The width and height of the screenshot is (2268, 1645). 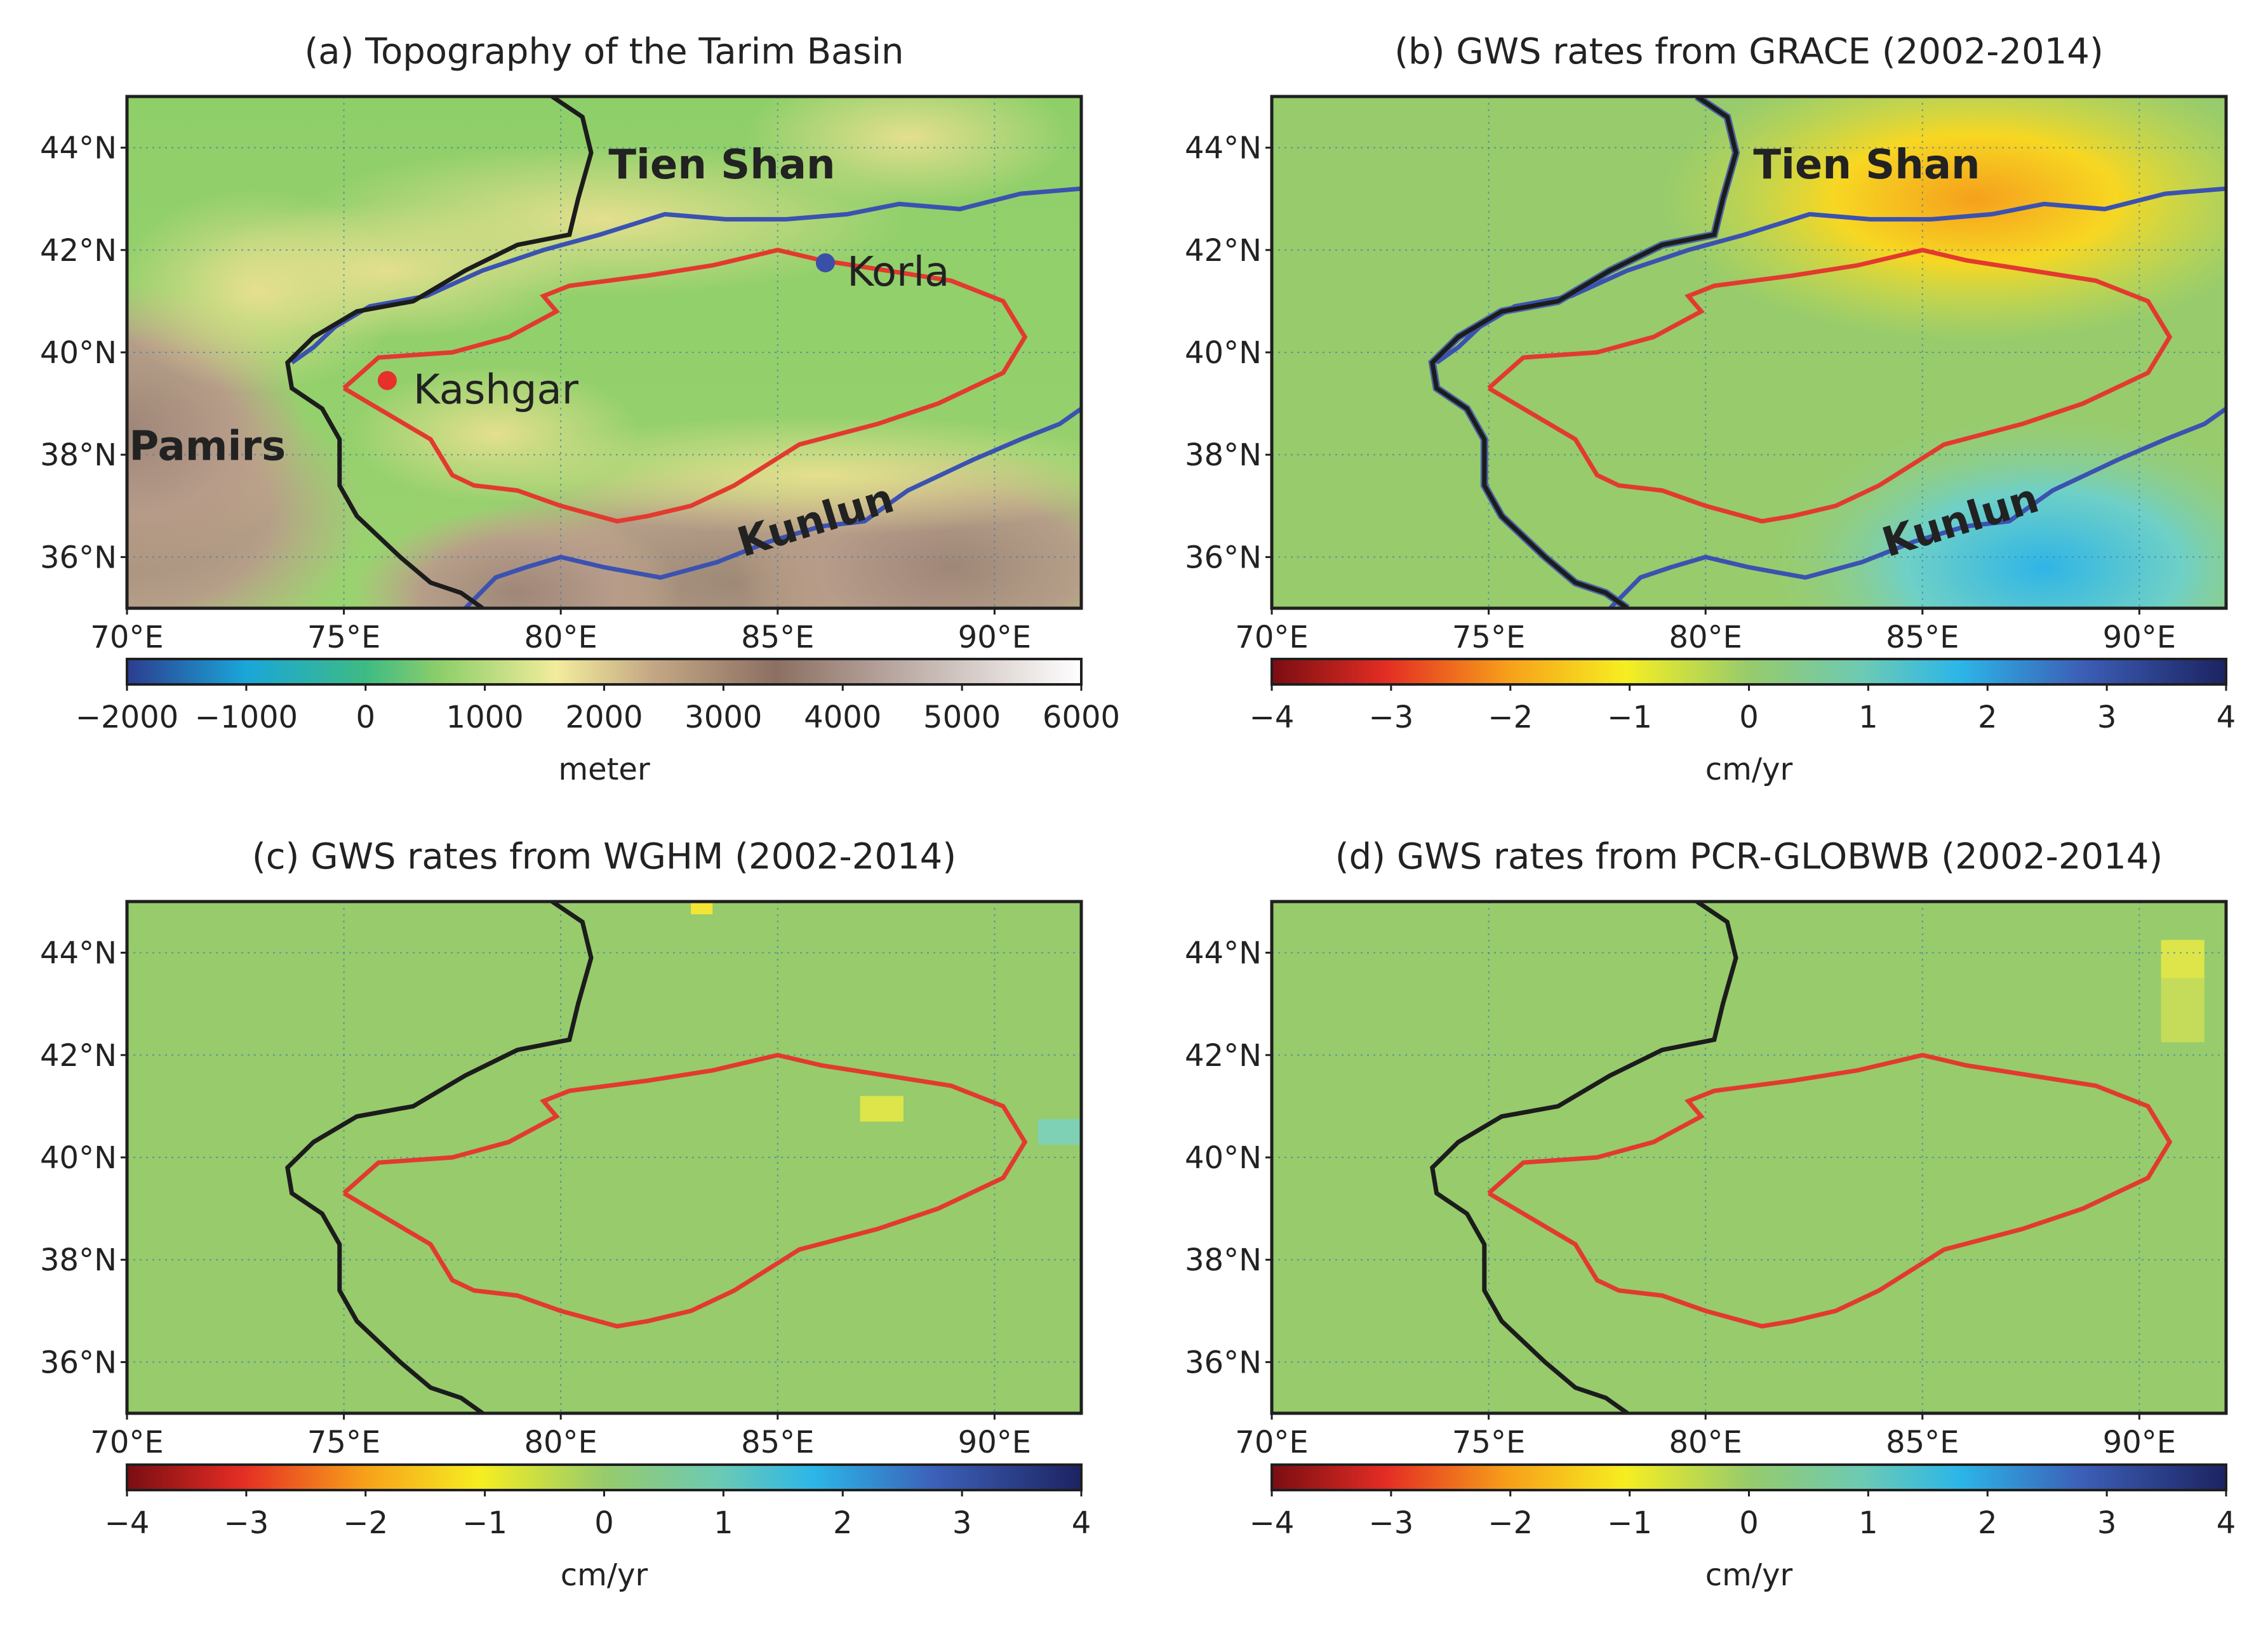 I want to click on pamirs-label: Pamirs, so click(x=208, y=446).